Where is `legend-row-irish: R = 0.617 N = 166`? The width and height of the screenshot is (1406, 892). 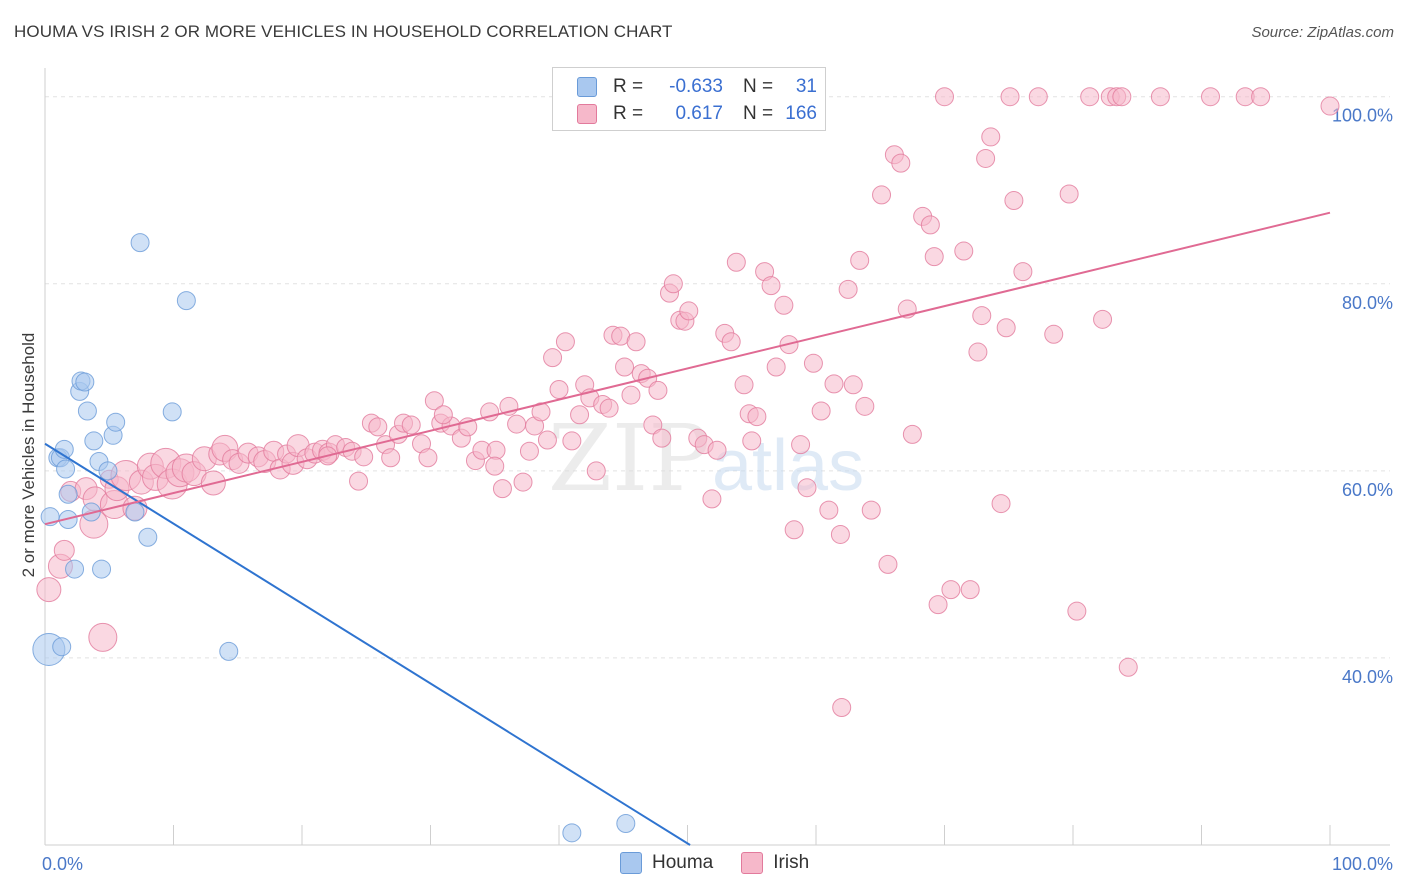 legend-row-irish: R = 0.617 N = 166 is located at coordinates (697, 114).